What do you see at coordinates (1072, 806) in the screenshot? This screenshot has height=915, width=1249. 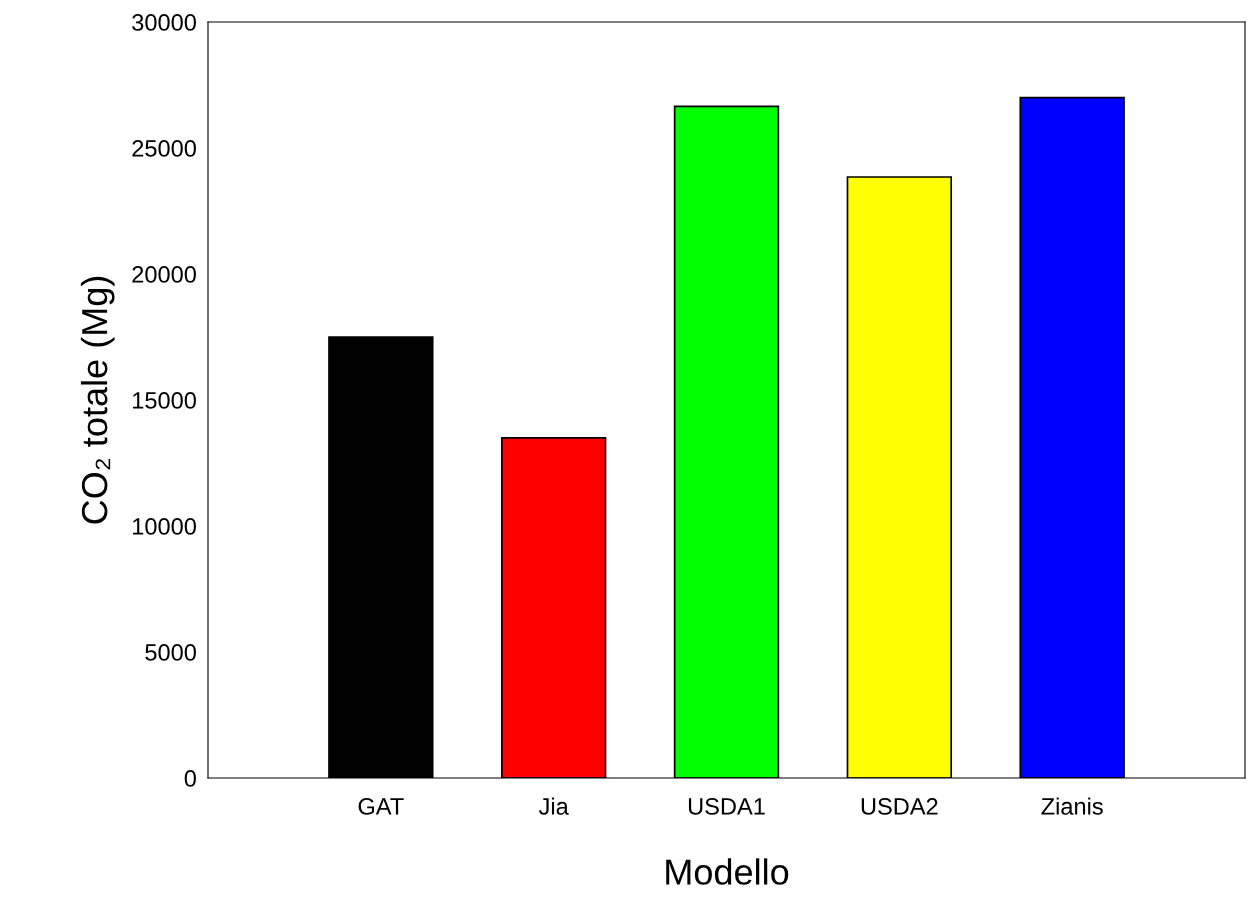 I see `x-tick-label: Zianis` at bounding box center [1072, 806].